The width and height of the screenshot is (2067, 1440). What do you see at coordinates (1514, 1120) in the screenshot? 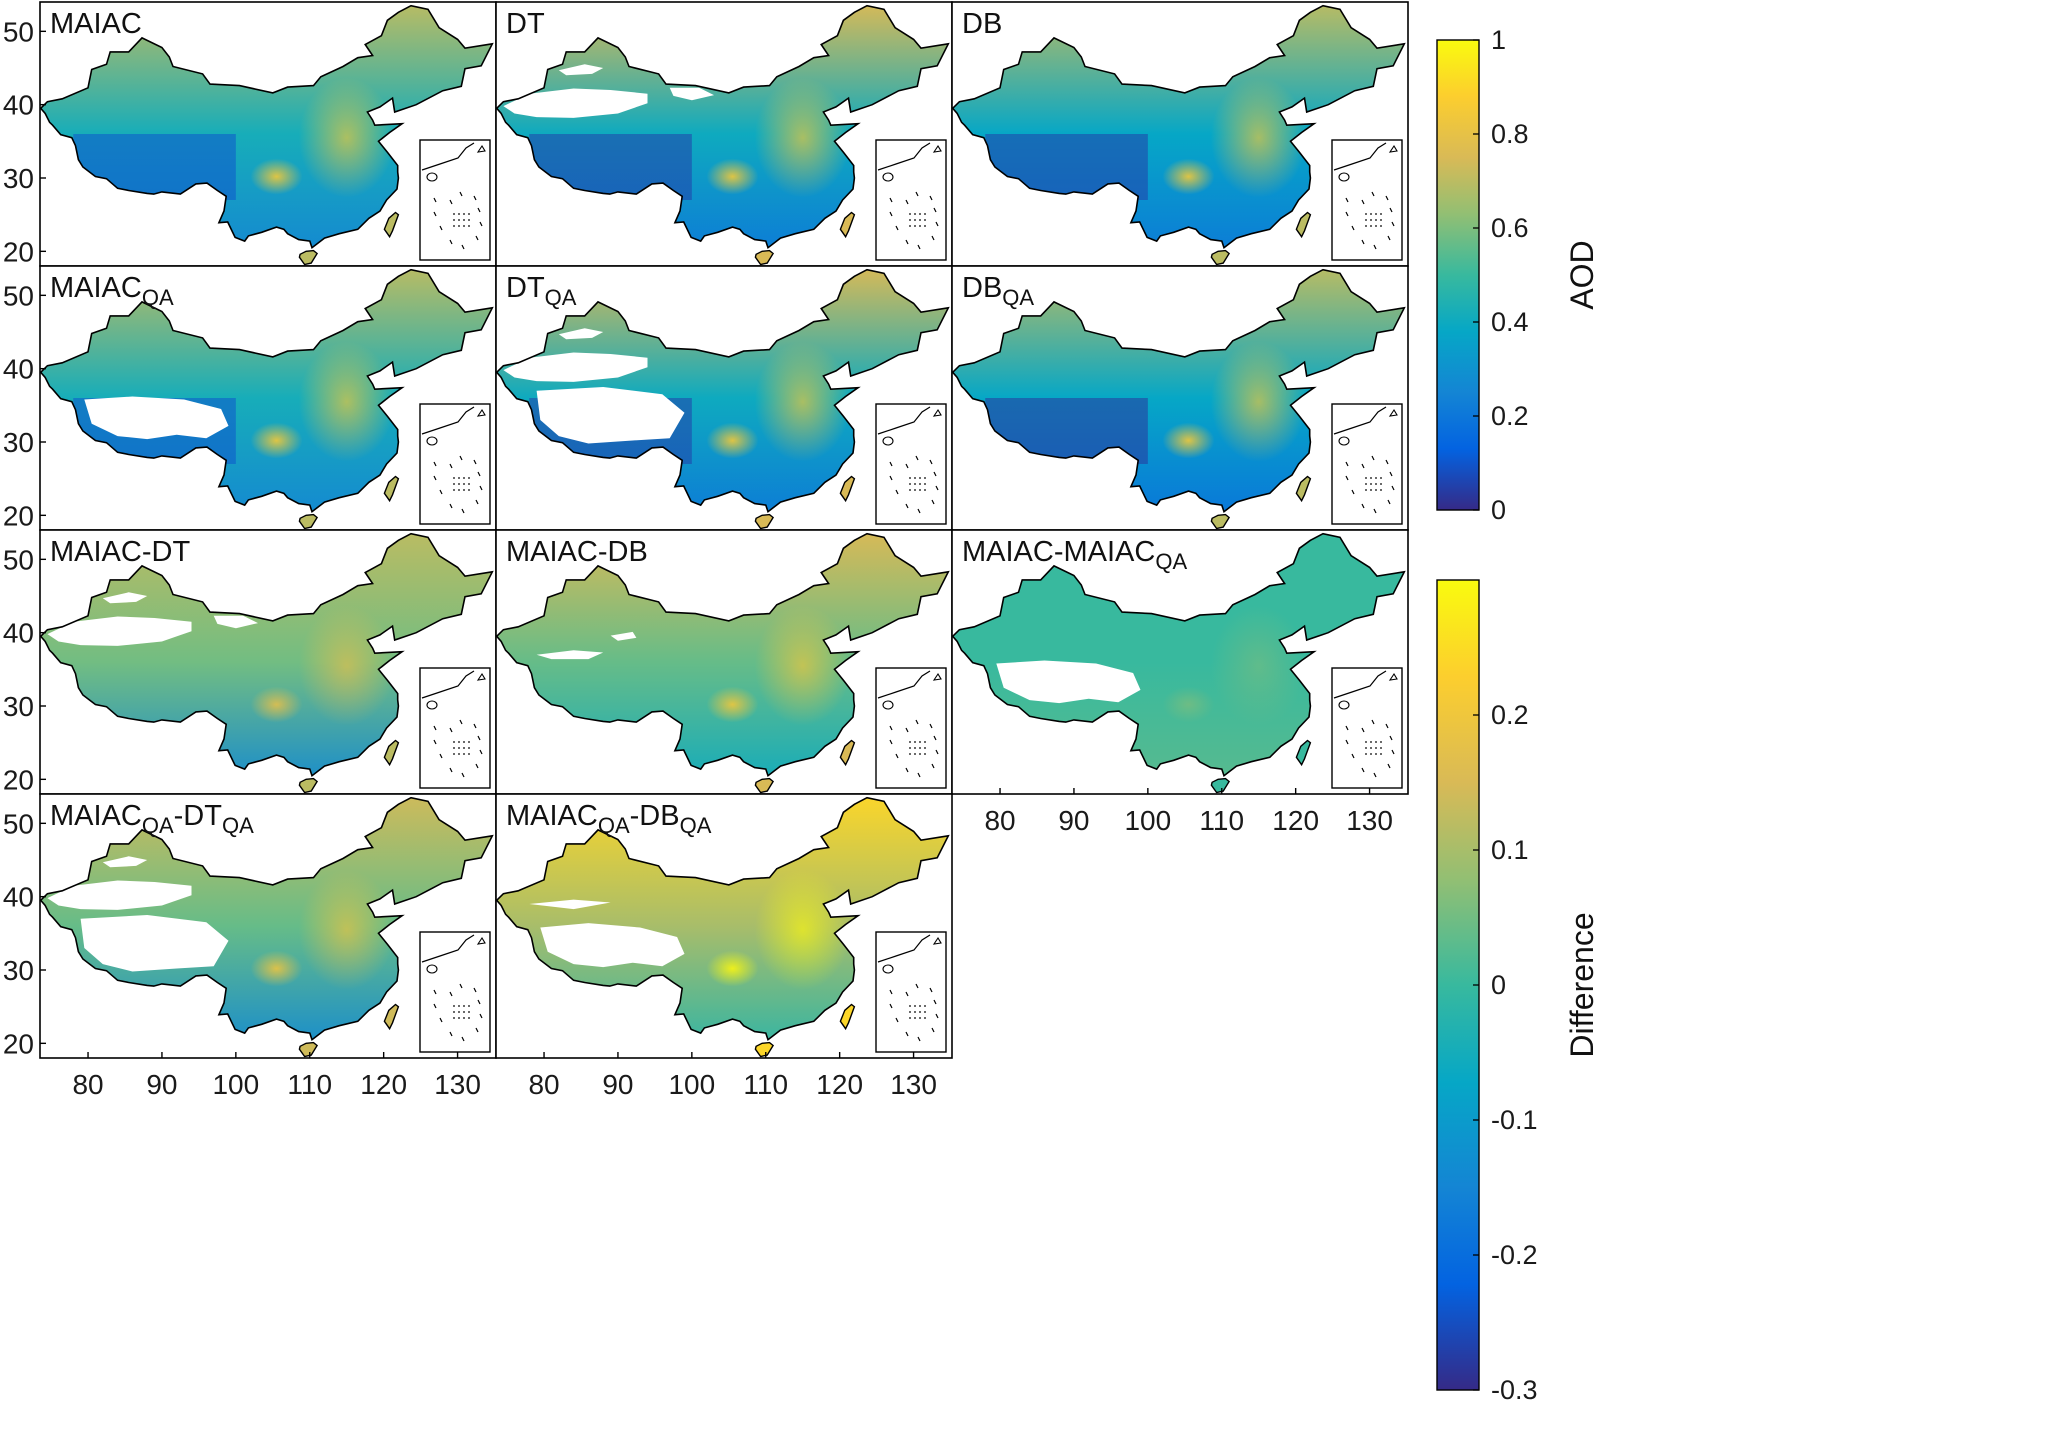
I see `colorbar-tick-label: -0.1` at bounding box center [1514, 1120].